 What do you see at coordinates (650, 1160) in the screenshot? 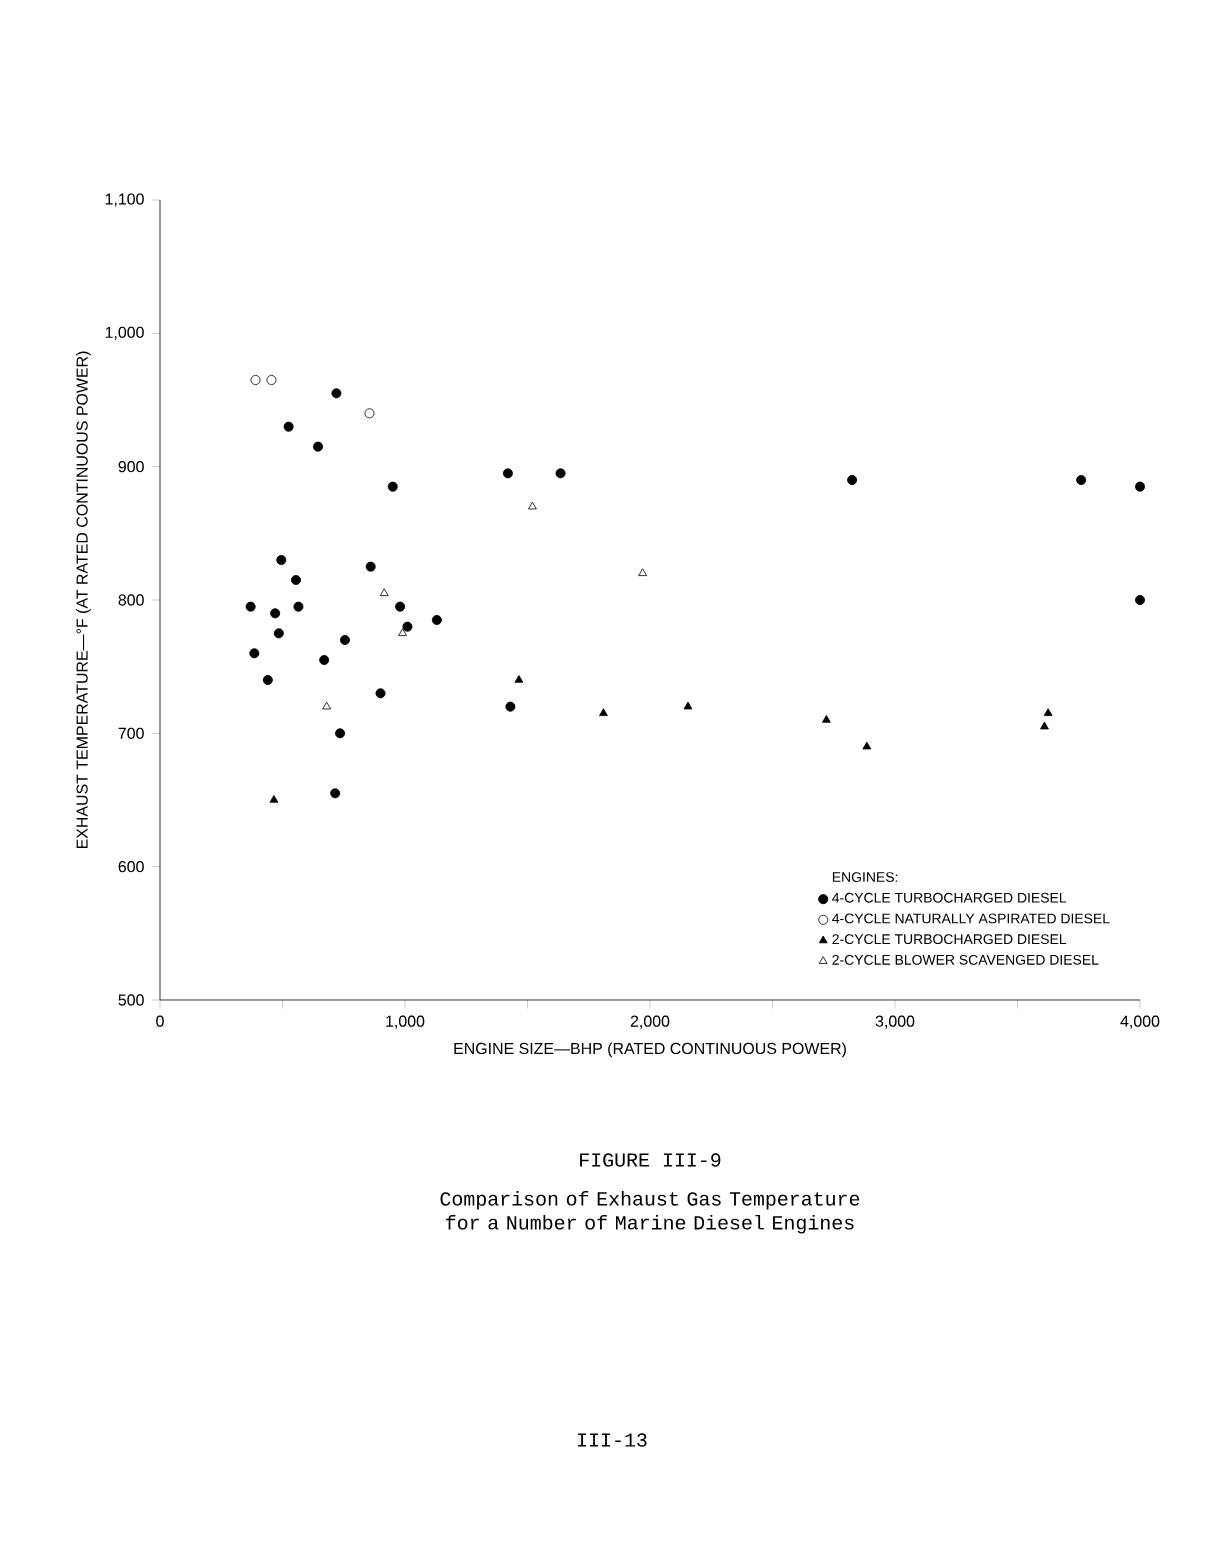
I see `text: FIGURE III-9` at bounding box center [650, 1160].